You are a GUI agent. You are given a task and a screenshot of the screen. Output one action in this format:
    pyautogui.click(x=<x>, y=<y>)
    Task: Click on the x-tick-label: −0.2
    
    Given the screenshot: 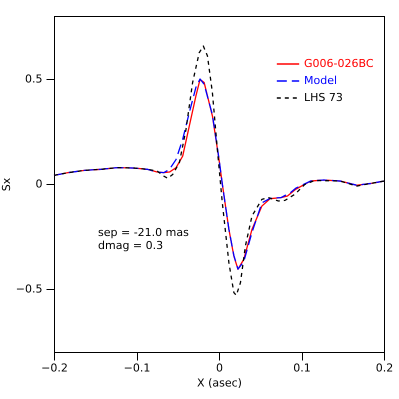 What is the action you would take?
    pyautogui.click(x=54, y=368)
    